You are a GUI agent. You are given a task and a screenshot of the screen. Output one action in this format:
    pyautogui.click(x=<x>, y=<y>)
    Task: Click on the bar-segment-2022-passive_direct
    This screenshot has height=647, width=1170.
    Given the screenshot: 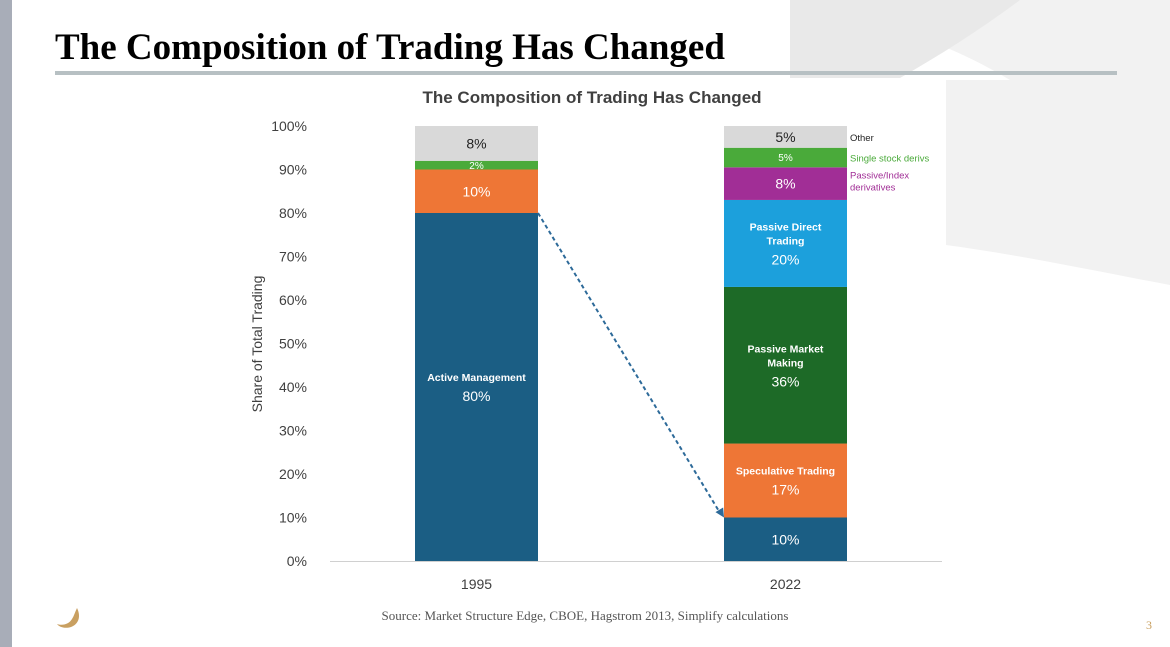 What is the action you would take?
    pyautogui.click(x=785, y=243)
    